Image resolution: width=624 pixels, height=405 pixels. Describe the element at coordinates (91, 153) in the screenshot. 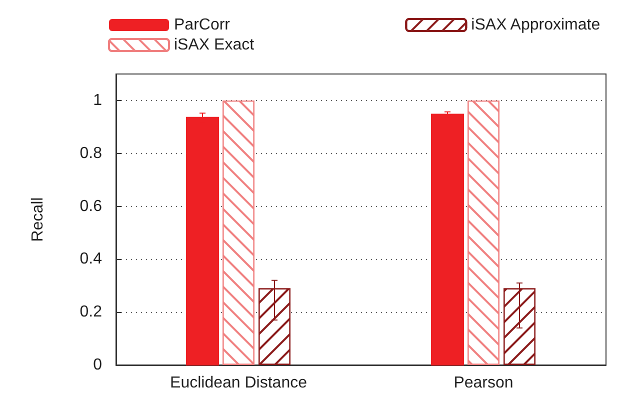

I see `y-tick-label: 0.8` at that location.